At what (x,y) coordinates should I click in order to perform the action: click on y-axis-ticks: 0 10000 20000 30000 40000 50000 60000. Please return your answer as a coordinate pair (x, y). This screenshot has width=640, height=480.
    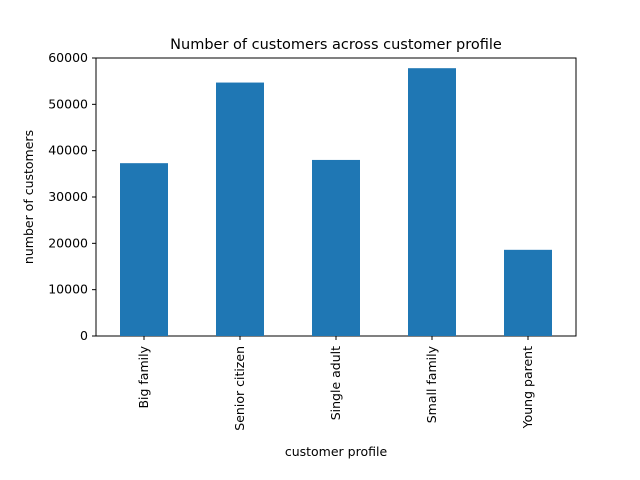
    Looking at the image, I should click on (72, 196).